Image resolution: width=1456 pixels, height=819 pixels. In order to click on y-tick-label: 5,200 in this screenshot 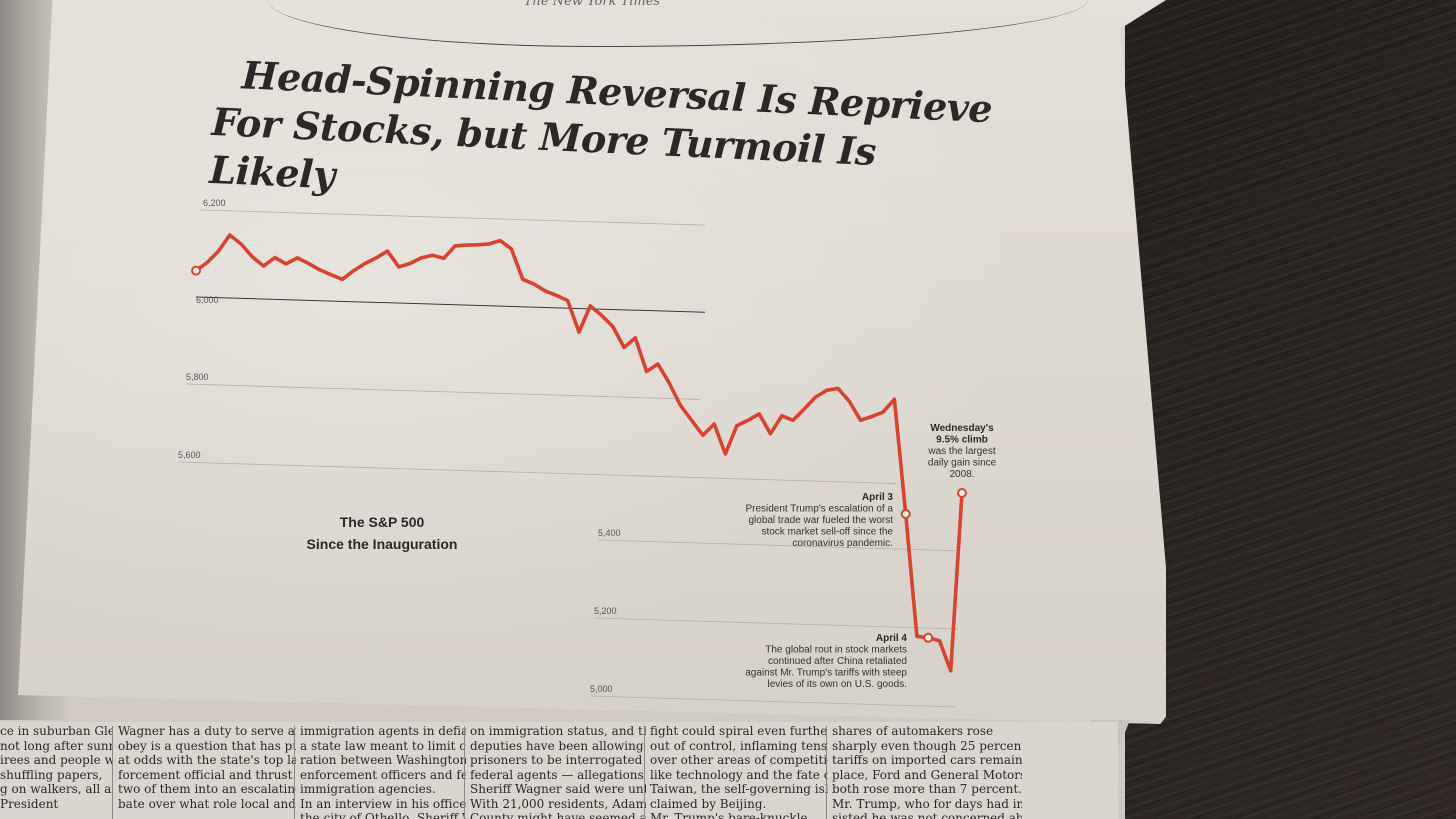, I will do `click(605, 611)`.